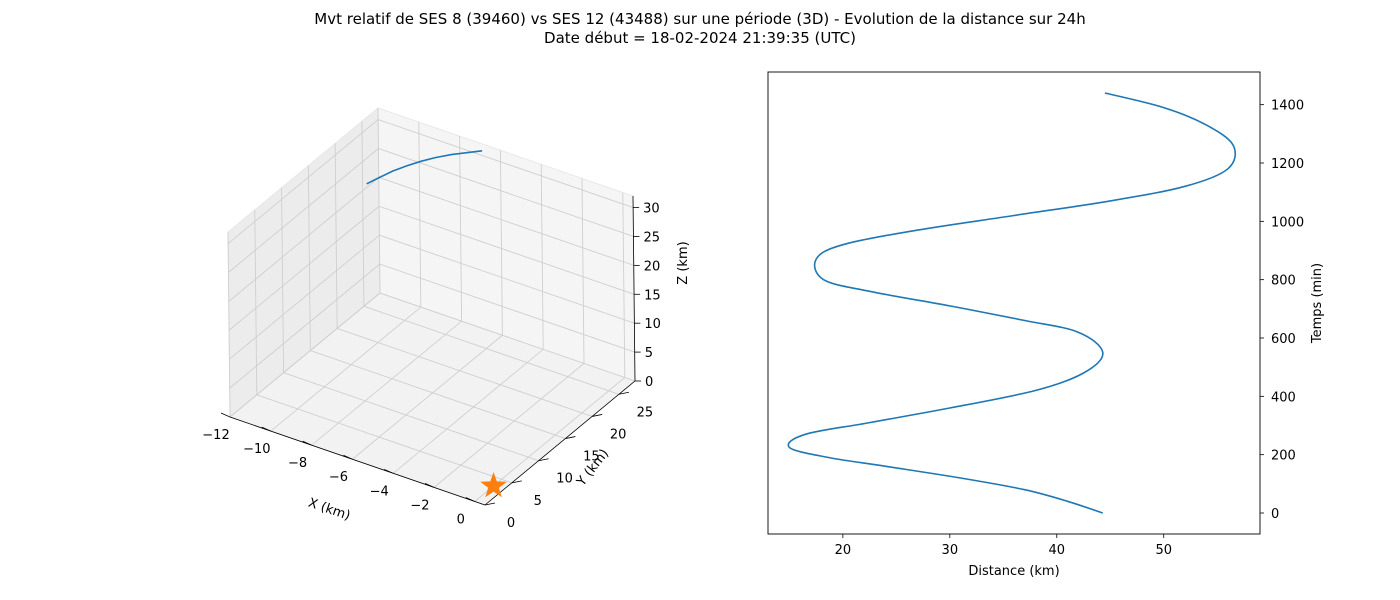 The height and width of the screenshot is (600, 1400). What do you see at coordinates (1317, 303) in the screenshot?
I see `y-axis-label: Temps (min)` at bounding box center [1317, 303].